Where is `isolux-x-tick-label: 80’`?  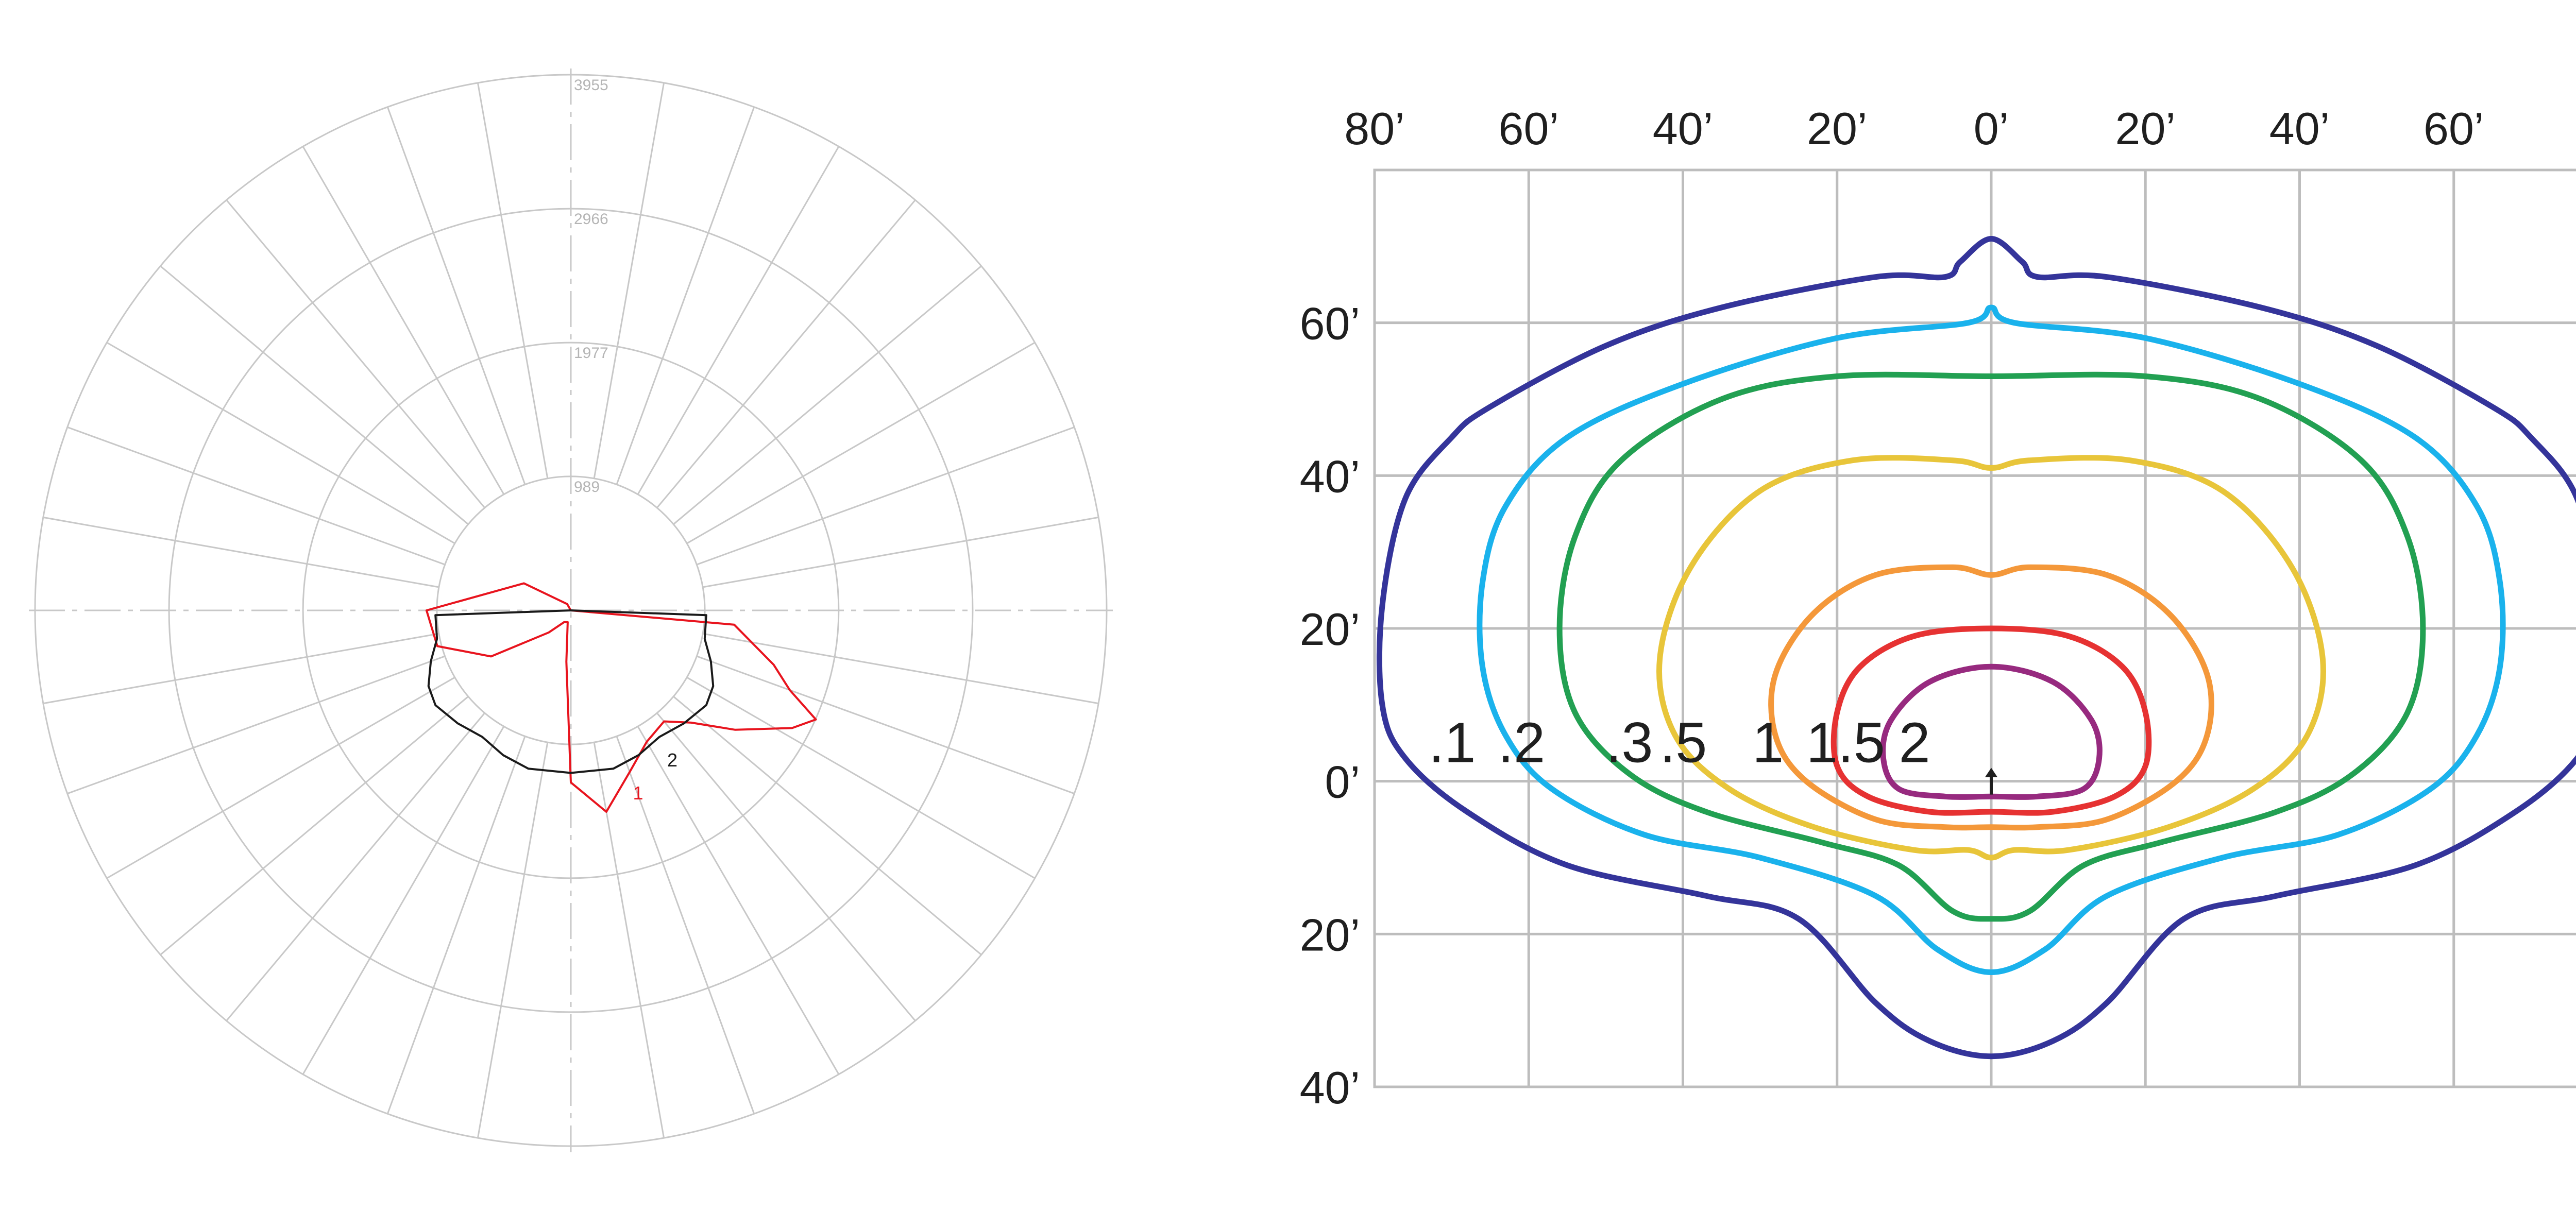
isolux-x-tick-label: 80’ is located at coordinates (1374, 128).